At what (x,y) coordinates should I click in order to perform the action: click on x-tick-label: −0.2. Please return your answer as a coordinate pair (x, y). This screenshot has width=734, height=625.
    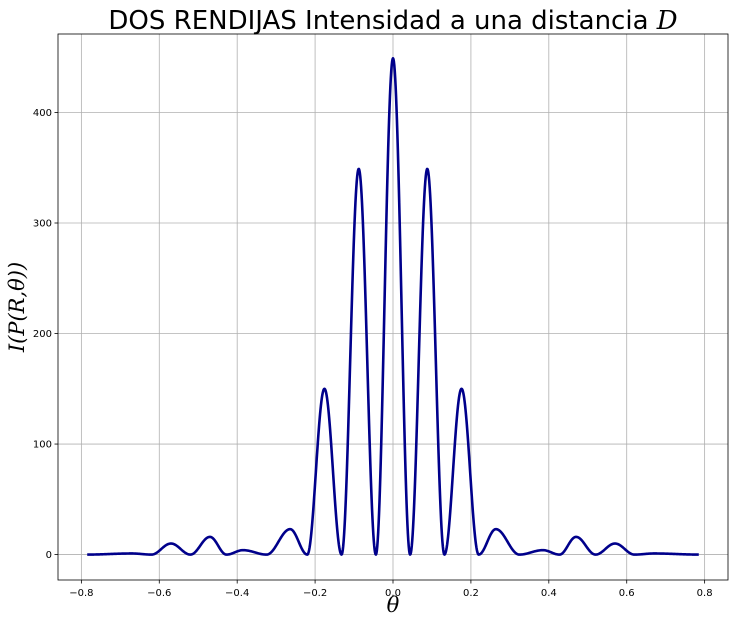
    Looking at the image, I should click on (315, 593).